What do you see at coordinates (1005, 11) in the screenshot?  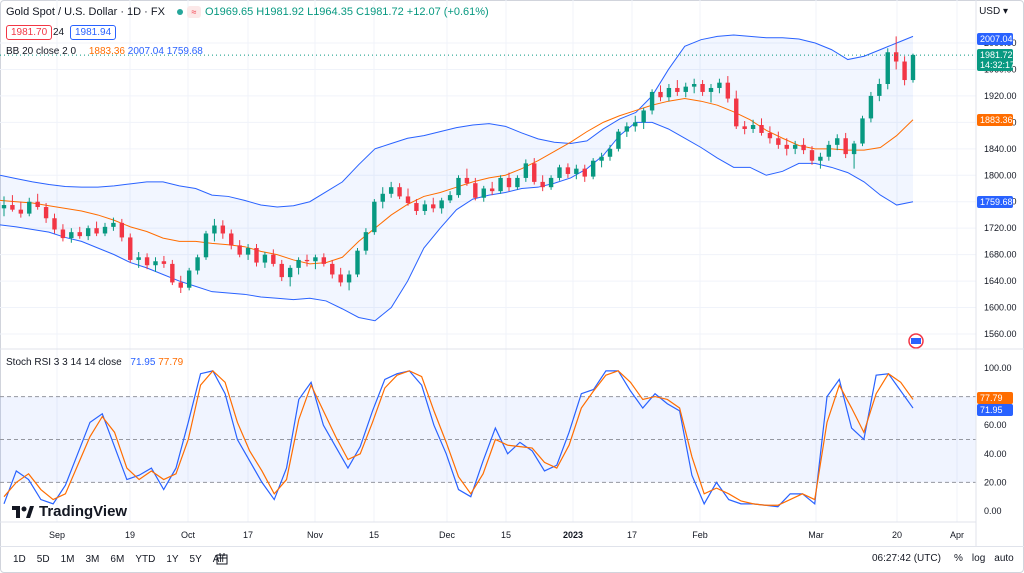 I see `chevron-down-icon: ▾` at bounding box center [1005, 11].